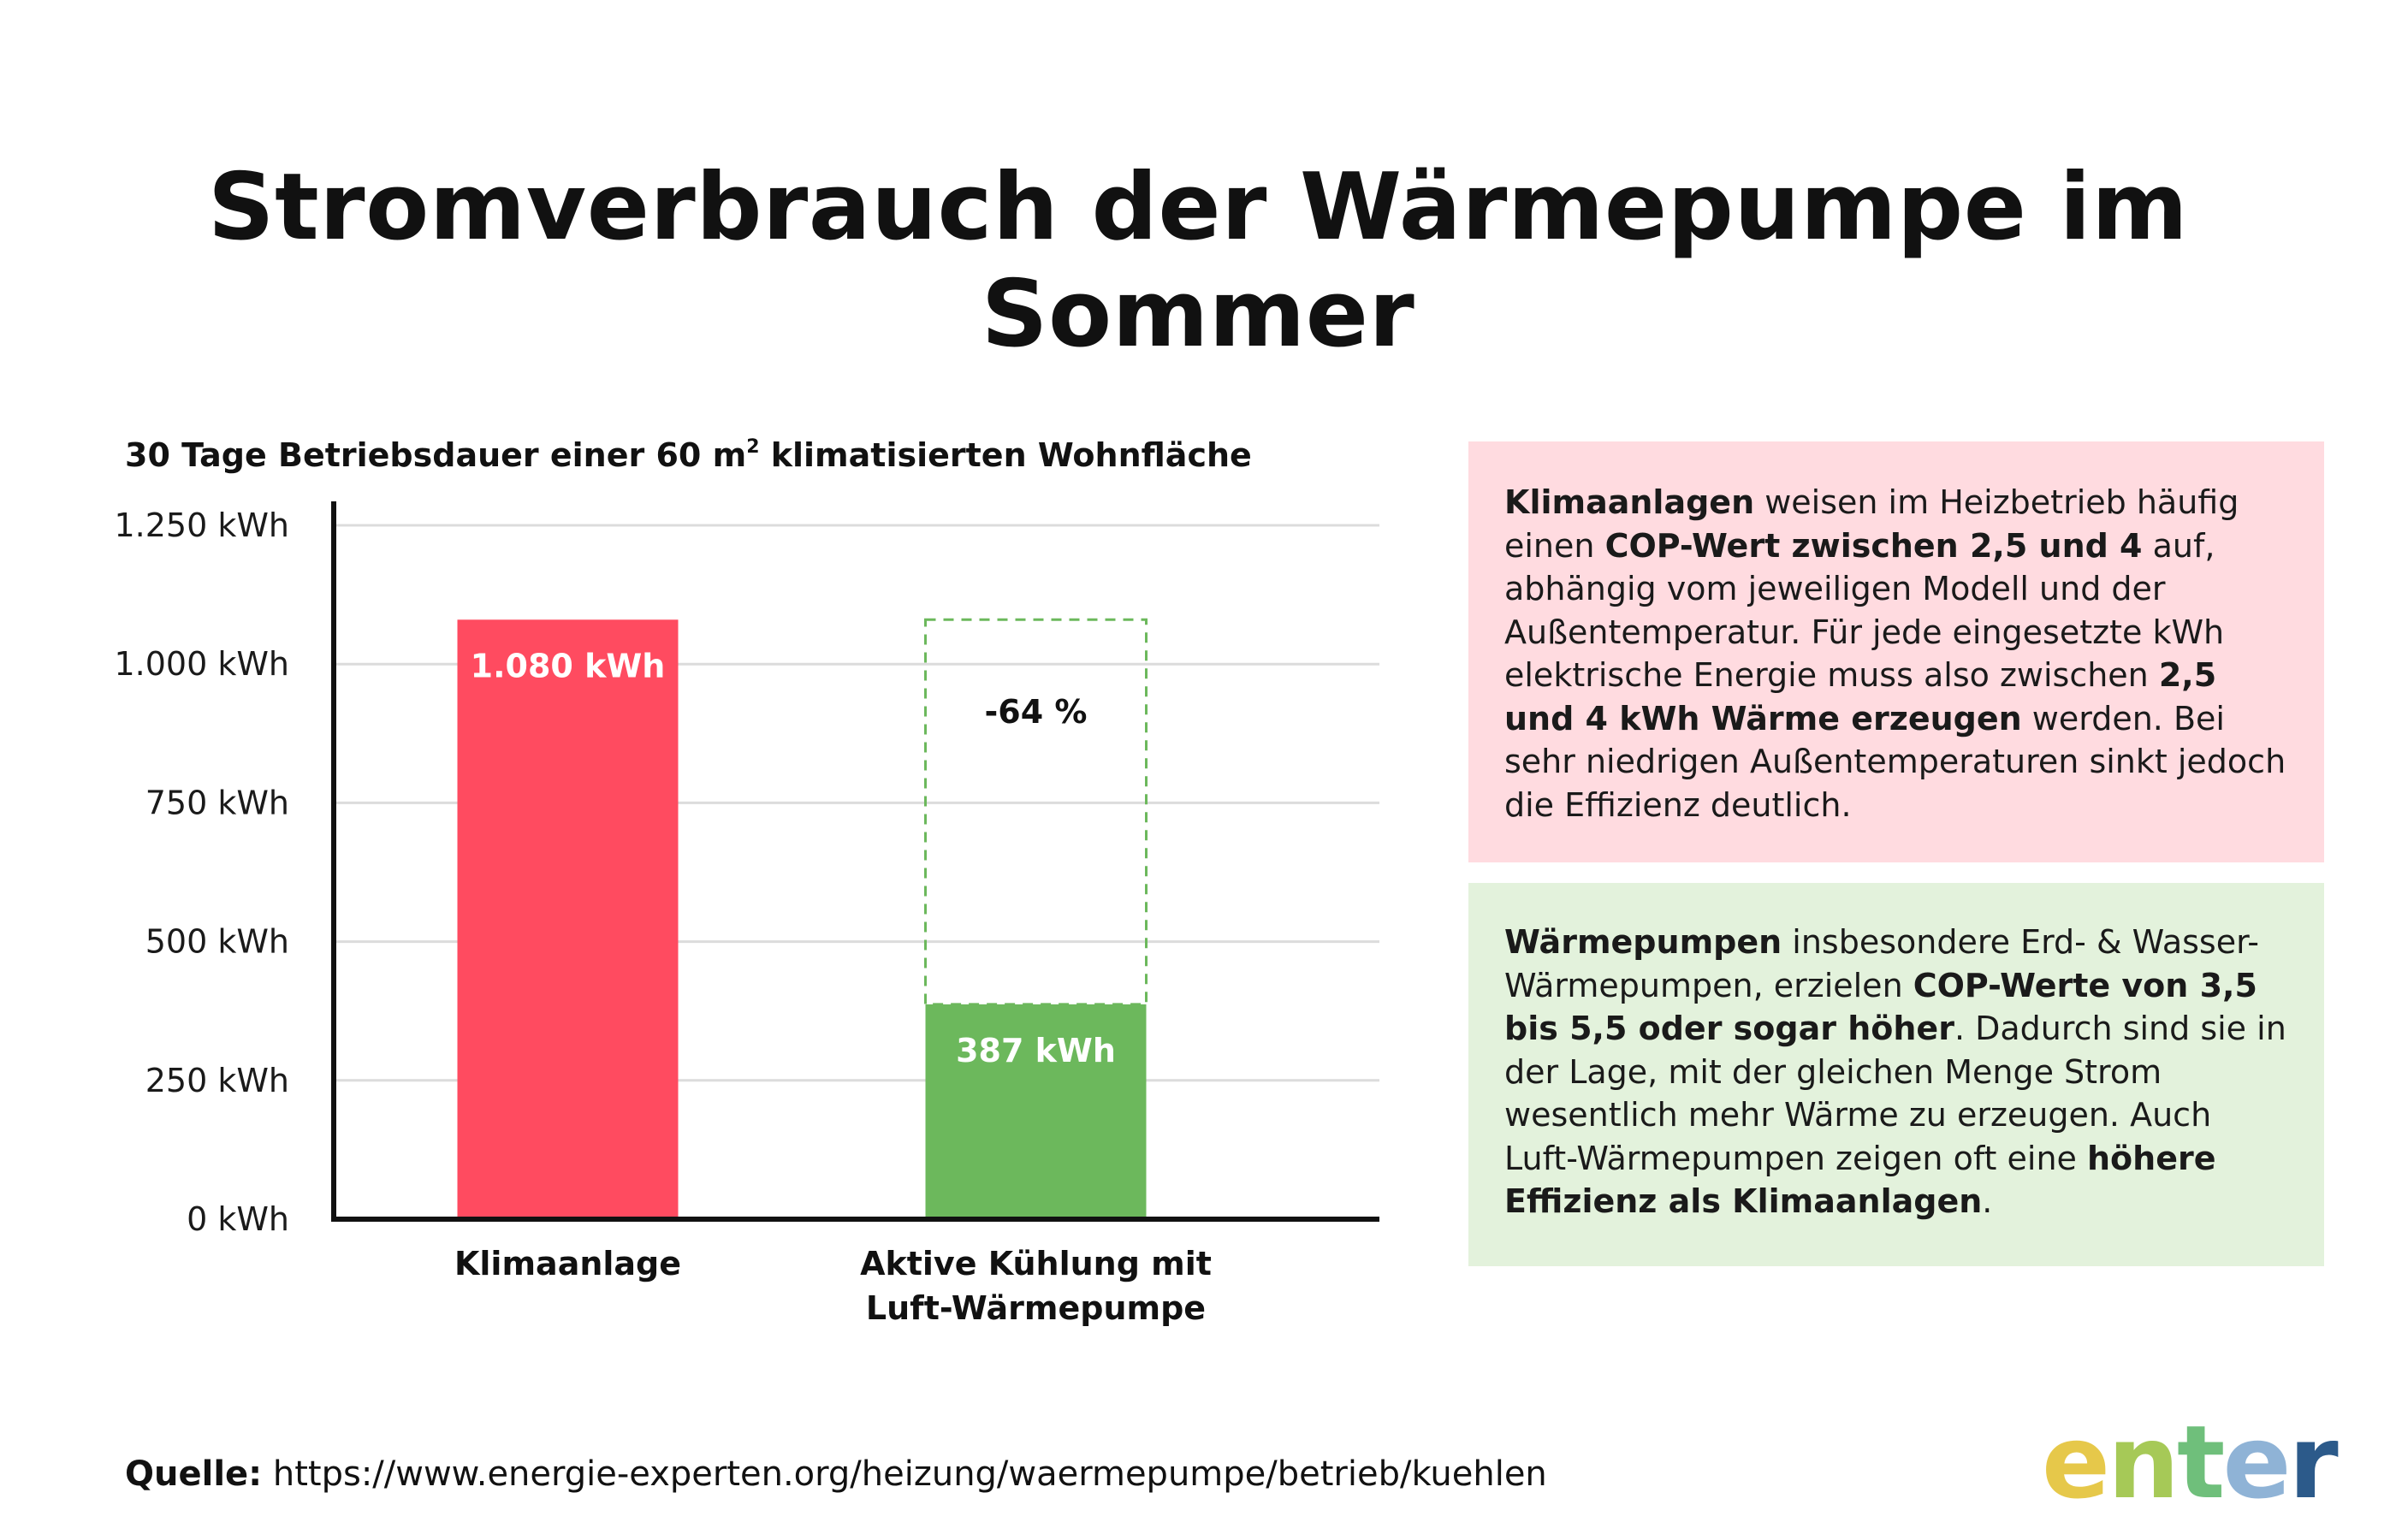 This screenshot has height=1540, width=2396. Describe the element at coordinates (1871, 524) in the screenshot. I see `info-text-1: weisen im Heizbetrieb häufig einen` at that location.